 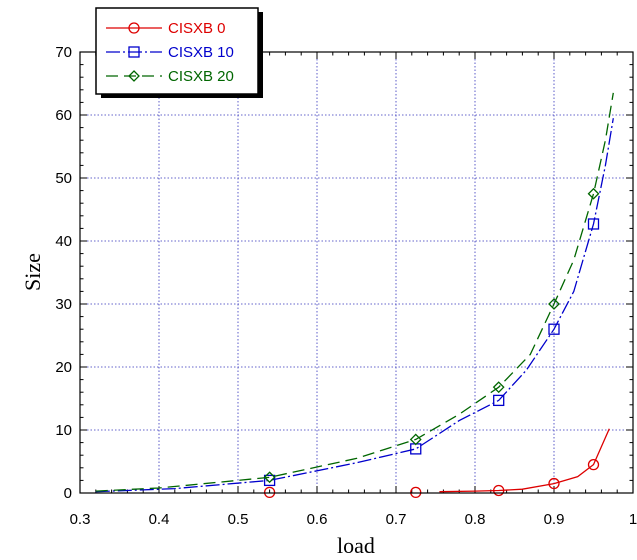 What do you see at coordinates (238, 519) in the screenshot?
I see `x-tick-label: 0.5` at bounding box center [238, 519].